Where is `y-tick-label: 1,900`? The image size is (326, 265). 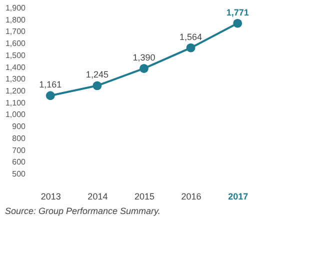
y-tick-label: 1,900 is located at coordinates (15, 8).